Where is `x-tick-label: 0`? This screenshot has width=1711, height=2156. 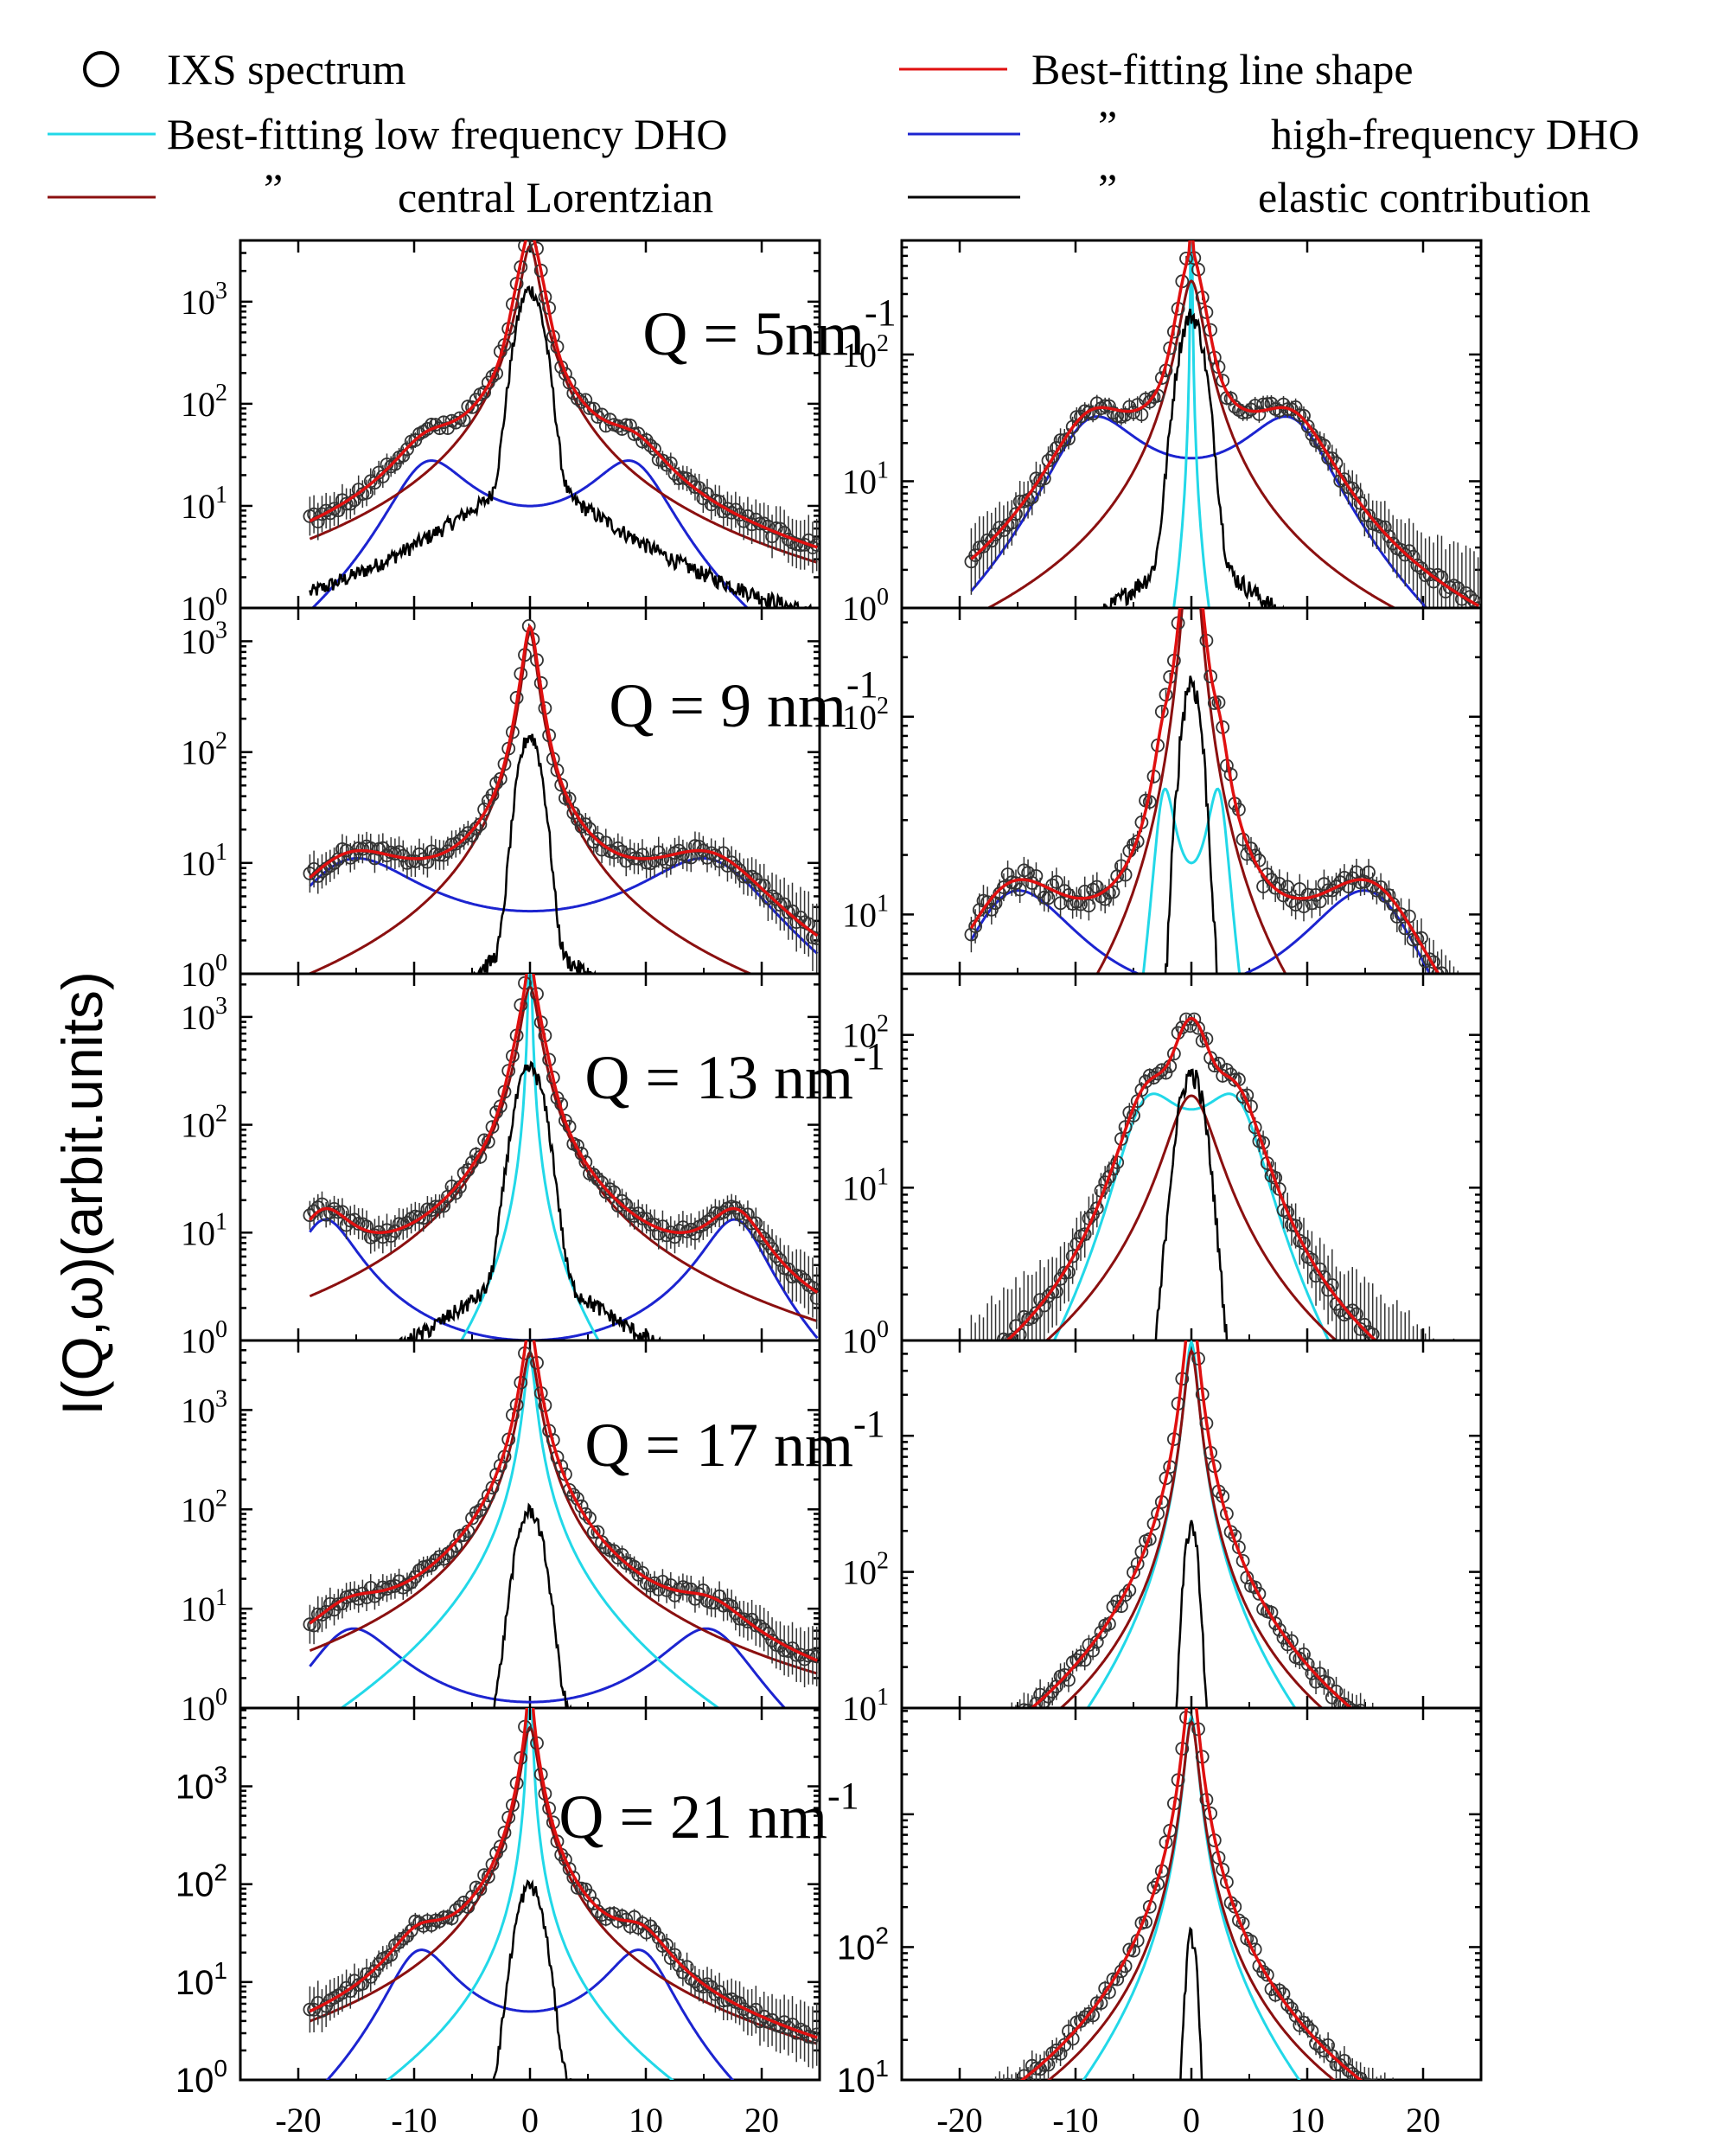
x-tick-label: 0 is located at coordinates (530, 2121).